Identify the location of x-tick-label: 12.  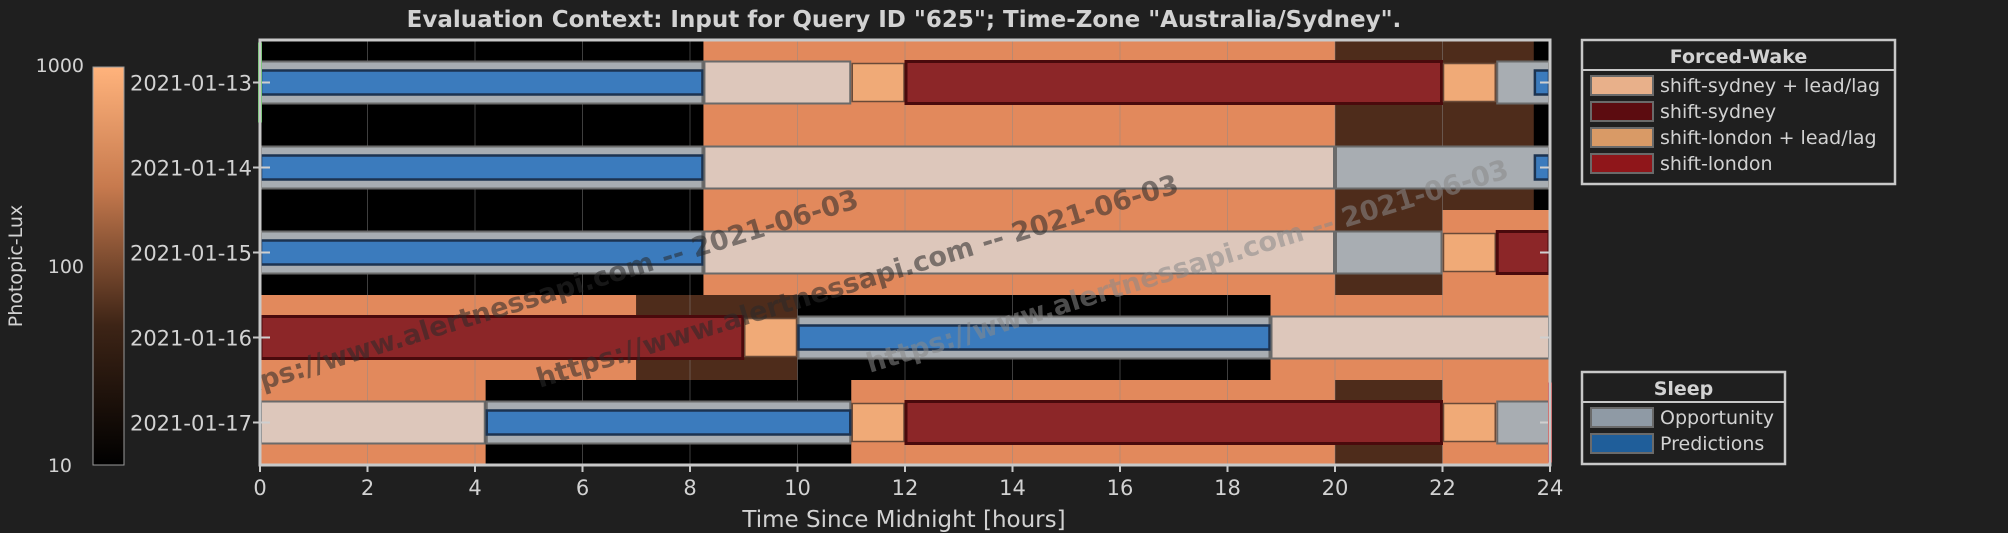
(905, 488).